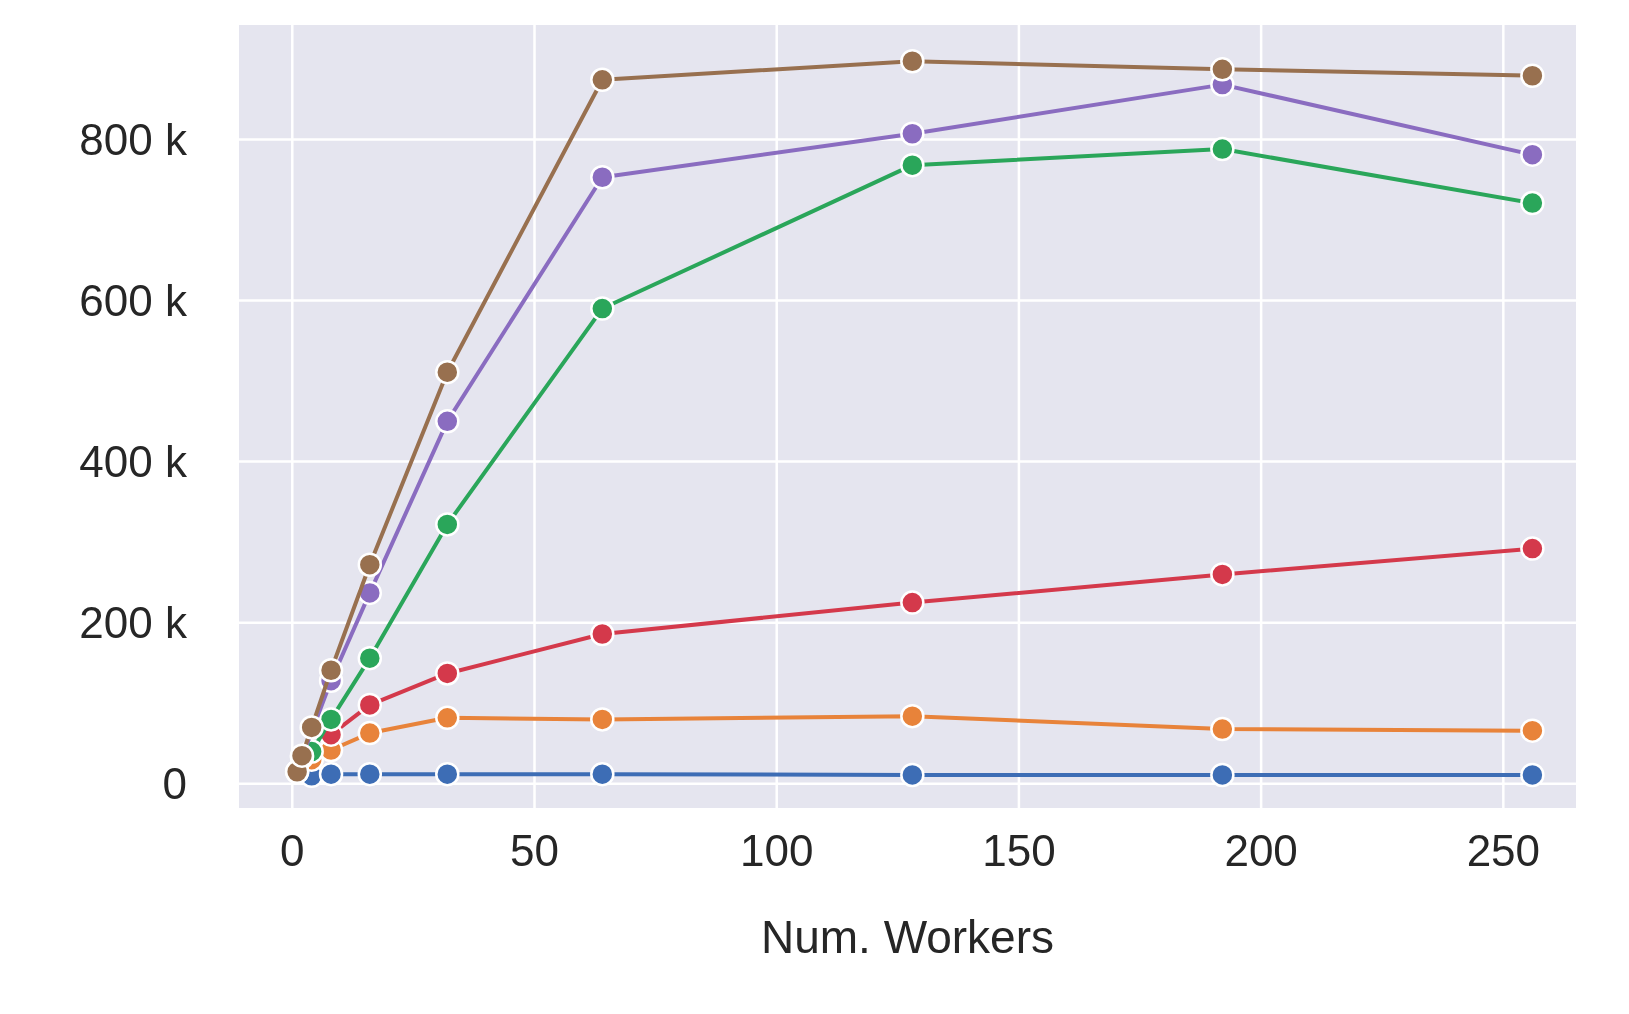 The height and width of the screenshot is (1014, 1629). I want to click on x-tick-label: 250, so click(1503, 850).